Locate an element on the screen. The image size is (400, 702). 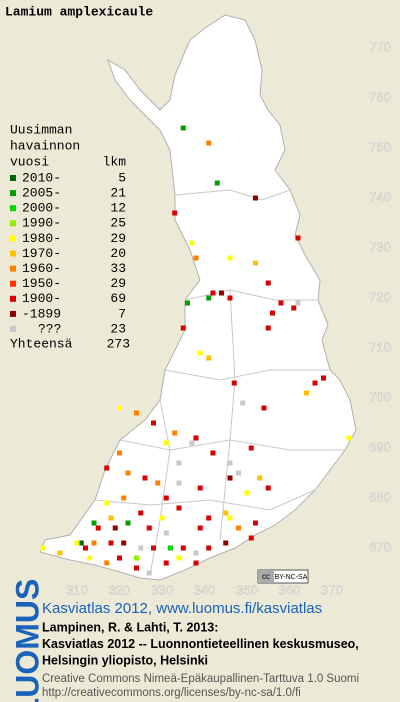
logo: LUOMUS is located at coordinates (27, 640).